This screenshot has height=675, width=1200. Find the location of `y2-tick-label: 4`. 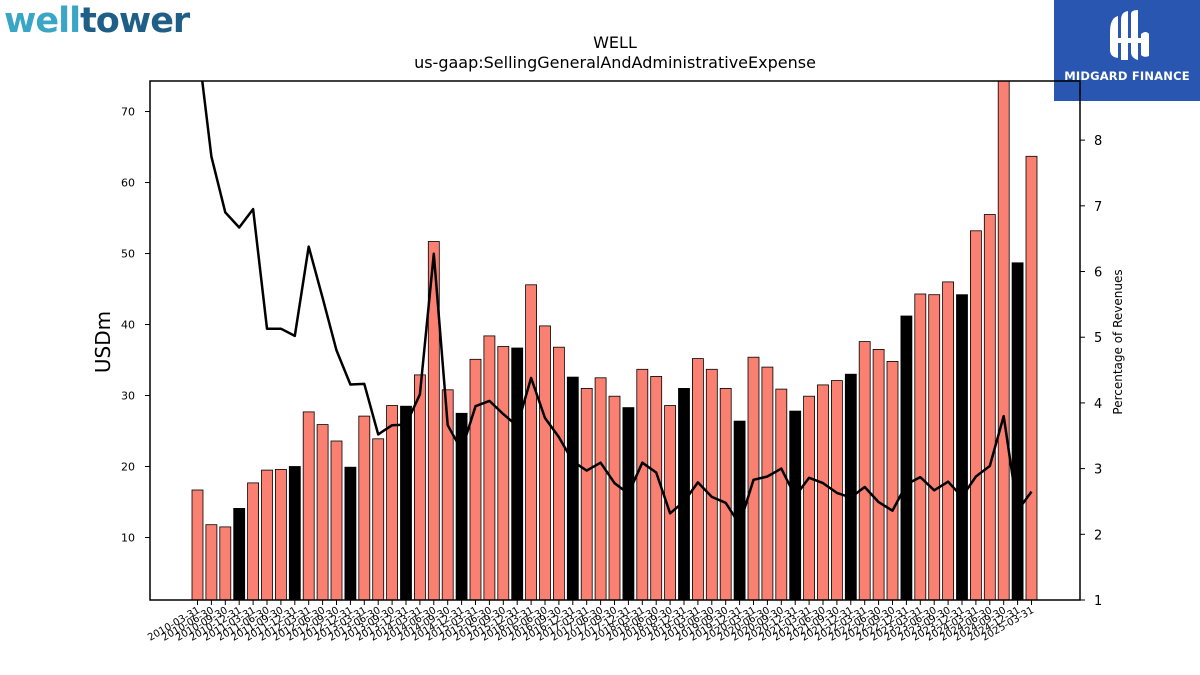

y2-tick-label: 4 is located at coordinates (1098, 404).